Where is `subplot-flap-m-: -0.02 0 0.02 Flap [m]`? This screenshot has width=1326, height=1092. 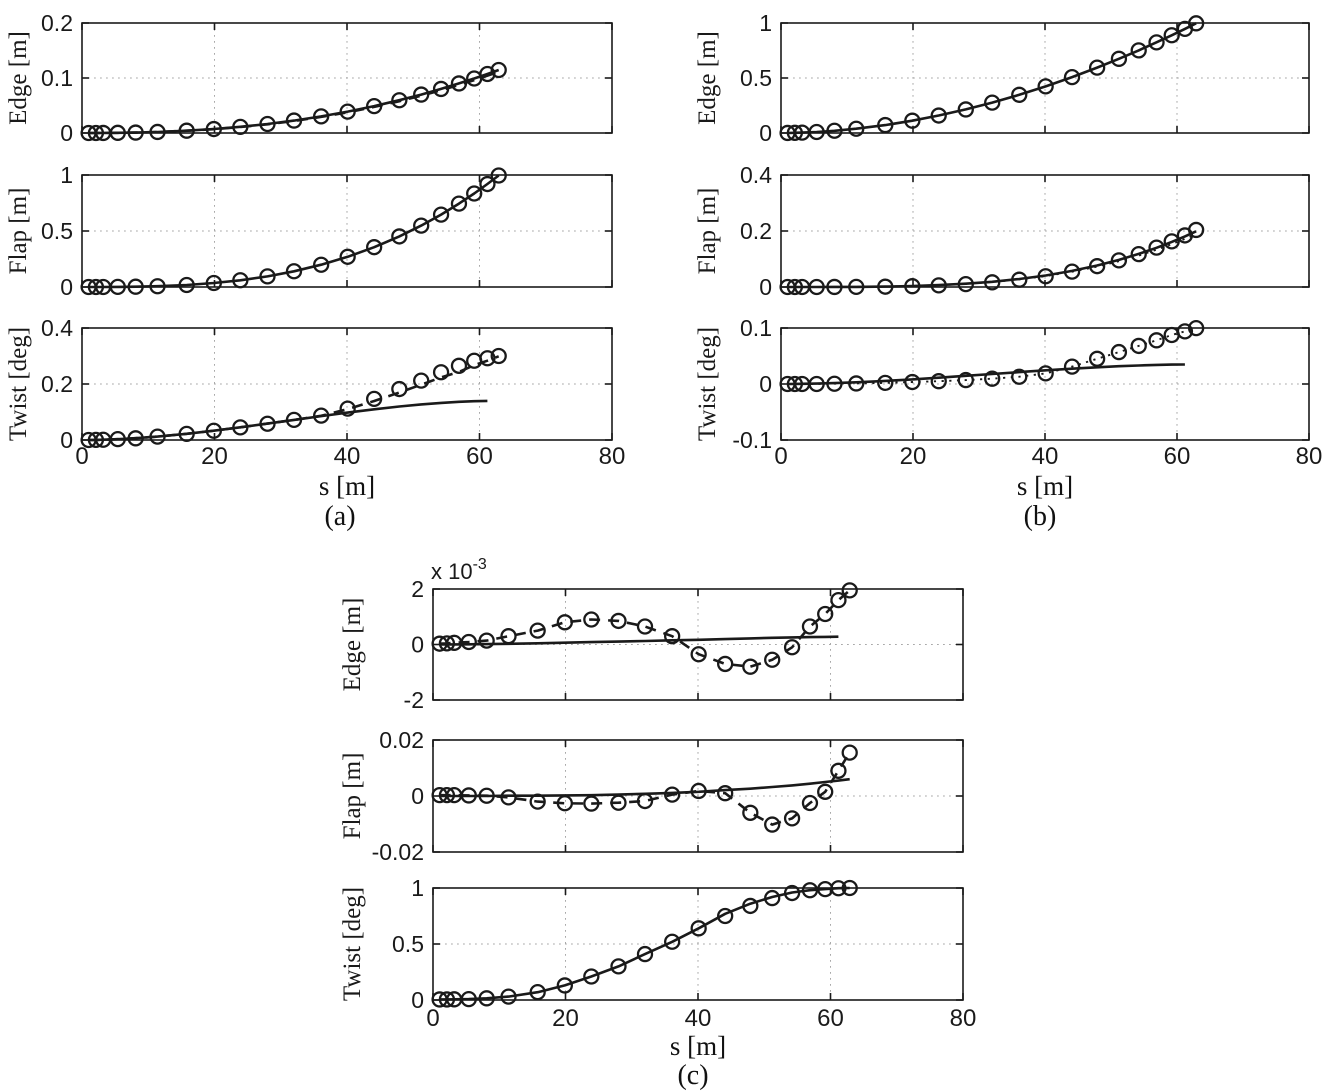
subplot-flap-m-: -0.02 0 0.02 Flap [m] is located at coordinates (651, 796).